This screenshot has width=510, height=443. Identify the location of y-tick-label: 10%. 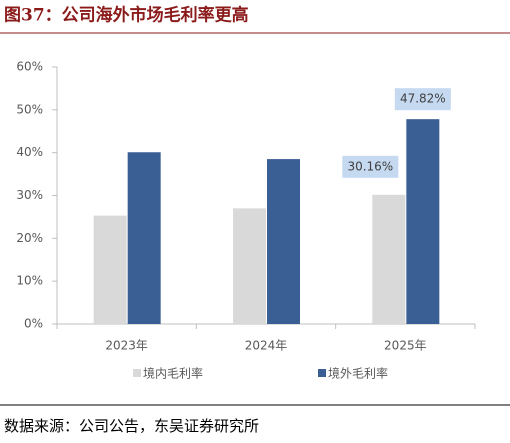
(29, 281).